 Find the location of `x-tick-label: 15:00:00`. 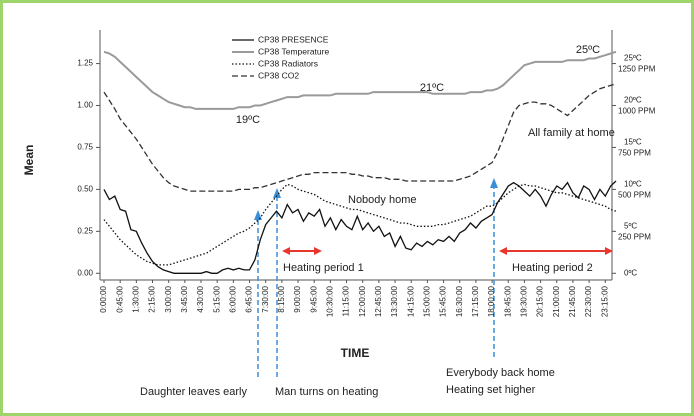

x-tick-label: 15:00:00 is located at coordinates (427, 301).